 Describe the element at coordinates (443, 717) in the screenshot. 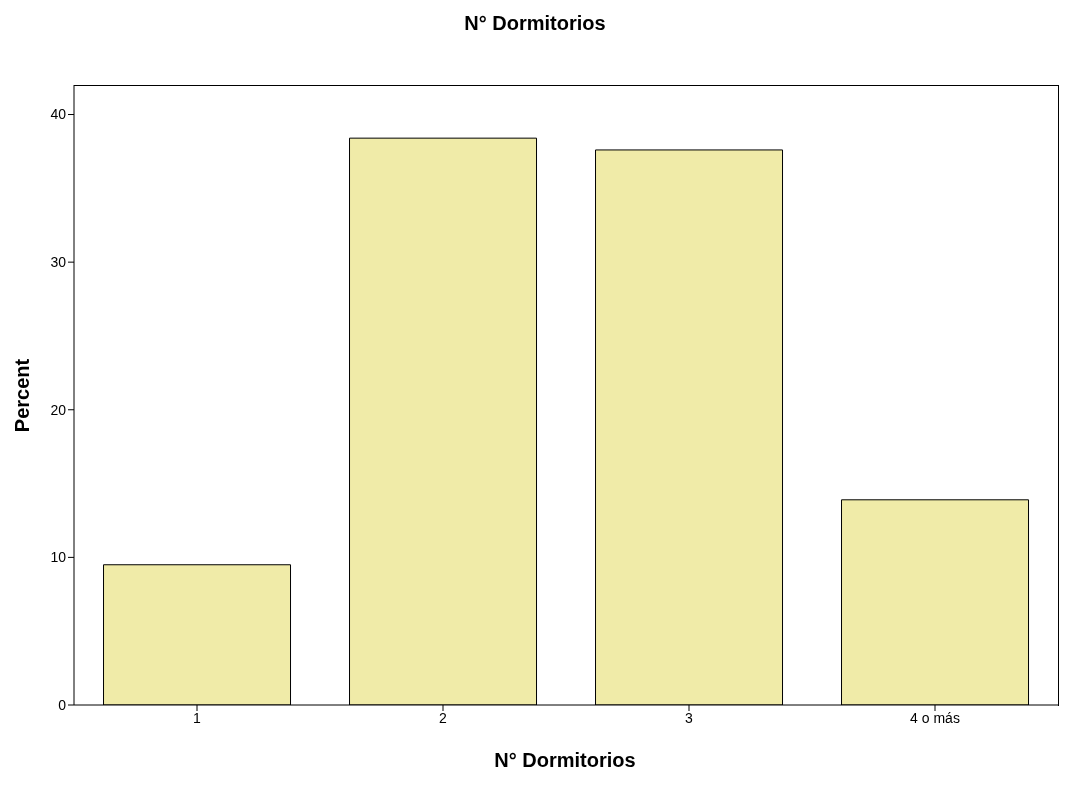

I see `x-tick-label: 2` at that location.